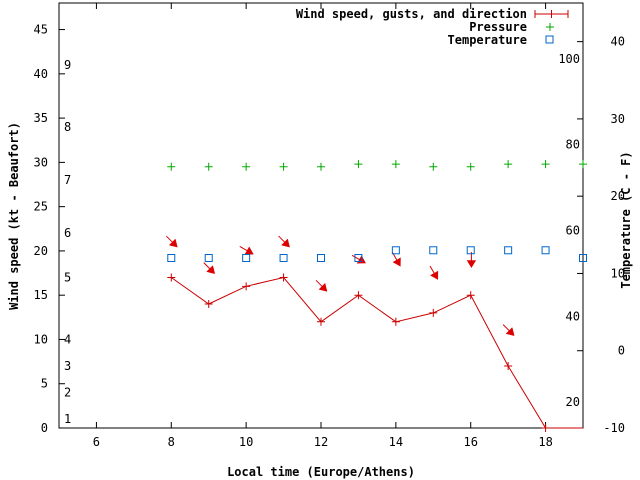 Image resolution: width=640 pixels, height=480 pixels. What do you see at coordinates (41, 30) in the screenshot?
I see `y-tick-label: 45` at bounding box center [41, 30].